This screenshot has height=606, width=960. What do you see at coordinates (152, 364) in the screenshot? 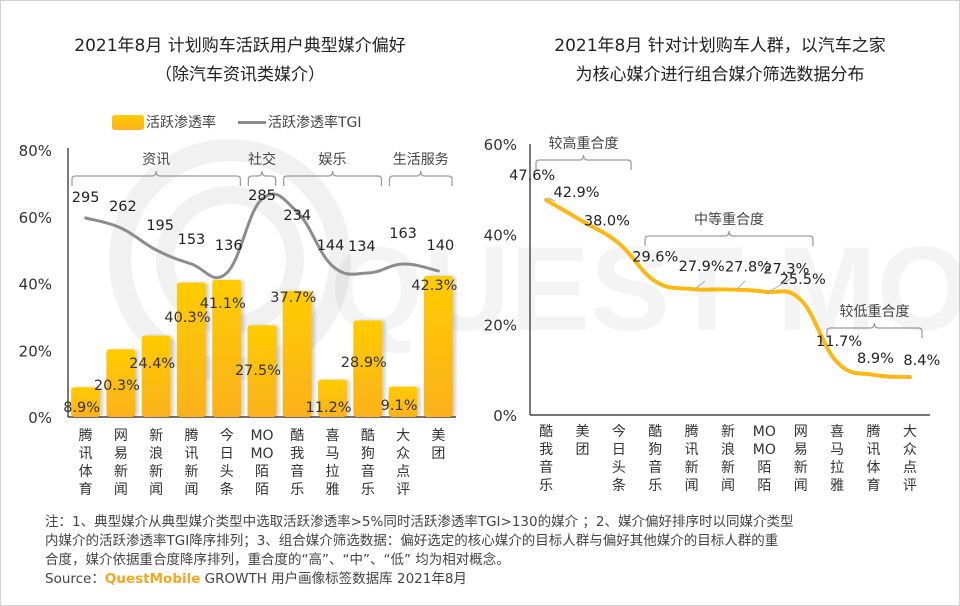
I see `bar-value-label: 24.4%` at bounding box center [152, 364].